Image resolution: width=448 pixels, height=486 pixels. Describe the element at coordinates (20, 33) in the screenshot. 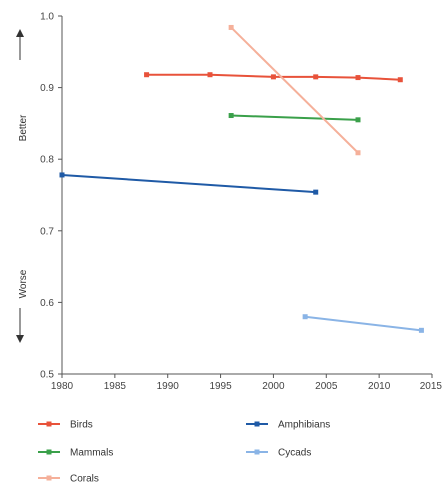

I see `up-arrow-icon` at that location.